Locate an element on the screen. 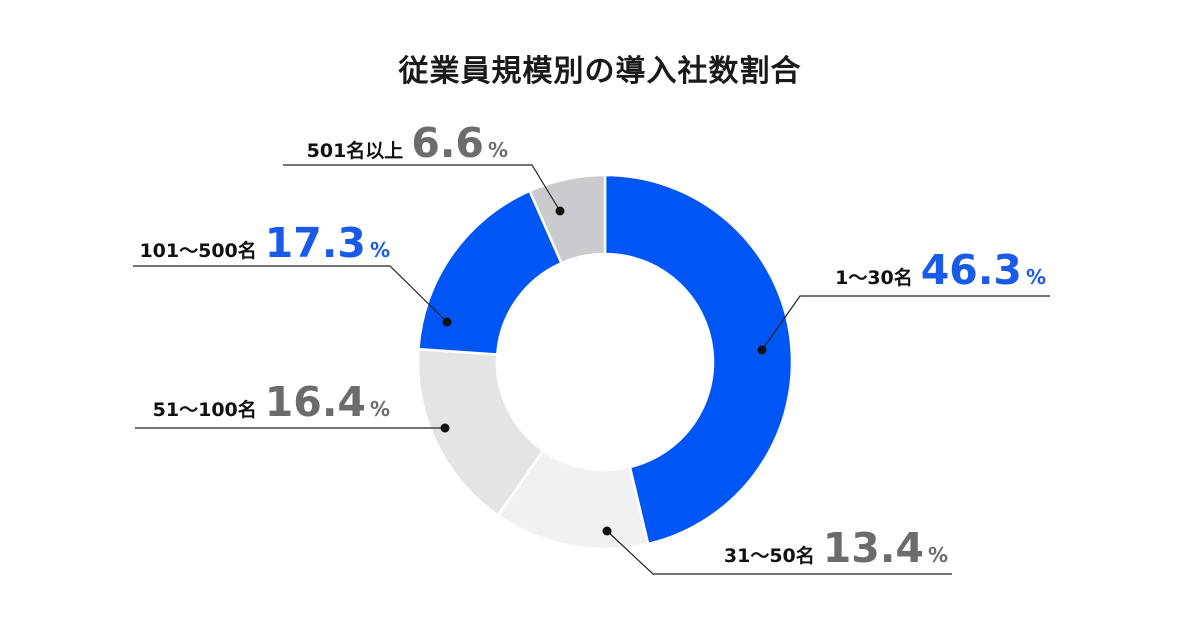  slice-category-label: 51〜100名 is located at coordinates (205, 409).